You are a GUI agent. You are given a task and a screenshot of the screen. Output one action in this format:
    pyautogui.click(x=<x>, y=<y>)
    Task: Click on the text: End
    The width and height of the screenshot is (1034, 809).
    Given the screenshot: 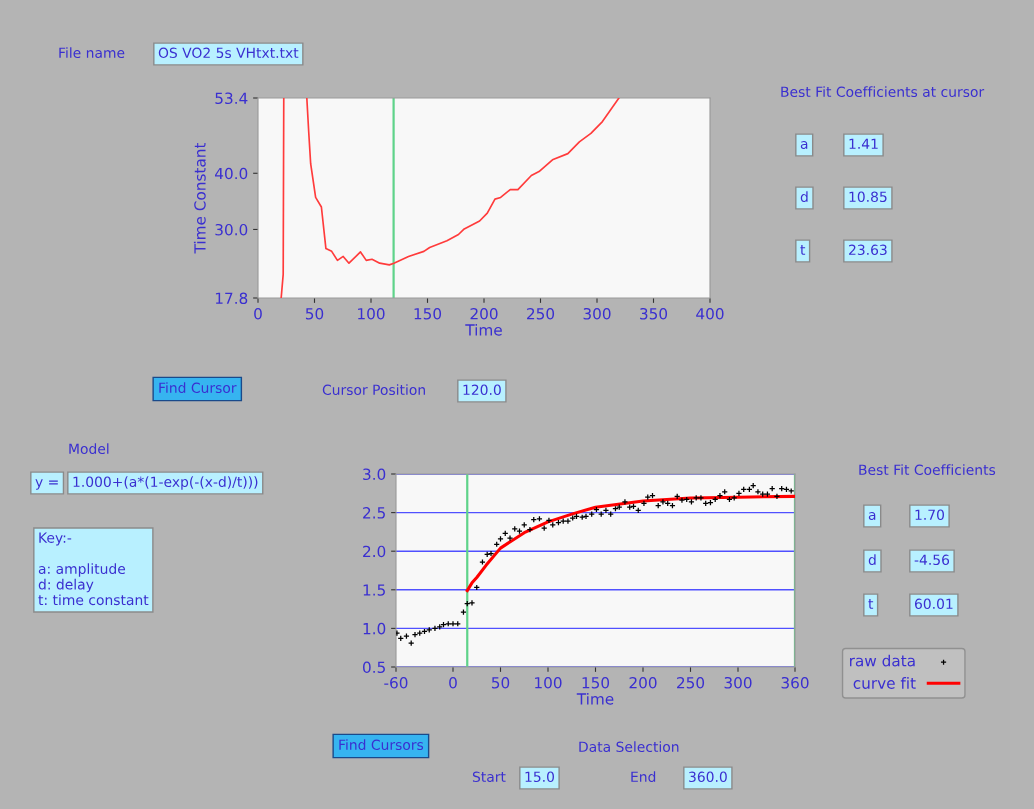 What is the action you would take?
    pyautogui.click(x=643, y=777)
    